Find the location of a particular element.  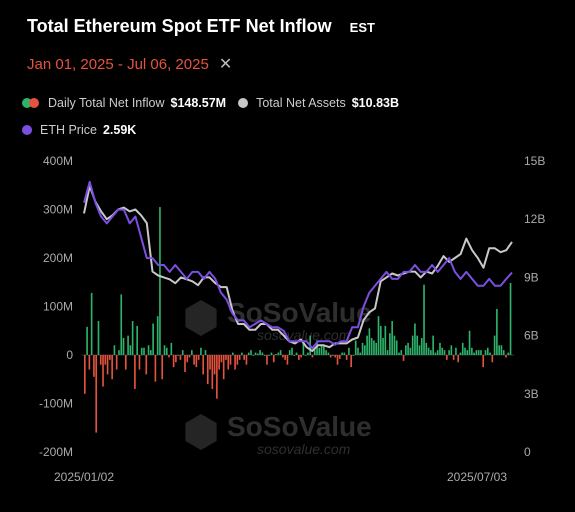

legend-item-assets: Total Net Assets $10.83B is located at coordinates (318, 103).